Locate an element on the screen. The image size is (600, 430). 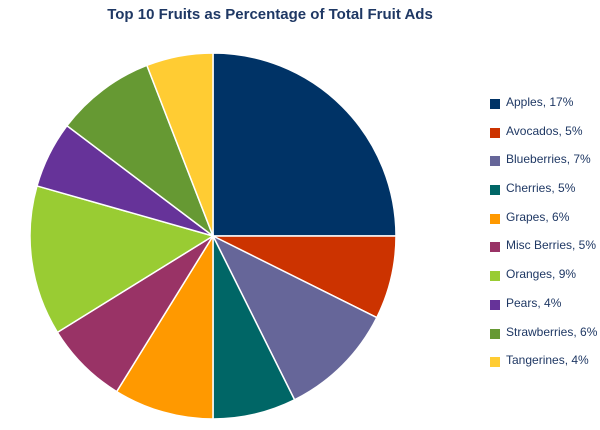
legend-item-3: Cherries, 5% is located at coordinates (543, 196).